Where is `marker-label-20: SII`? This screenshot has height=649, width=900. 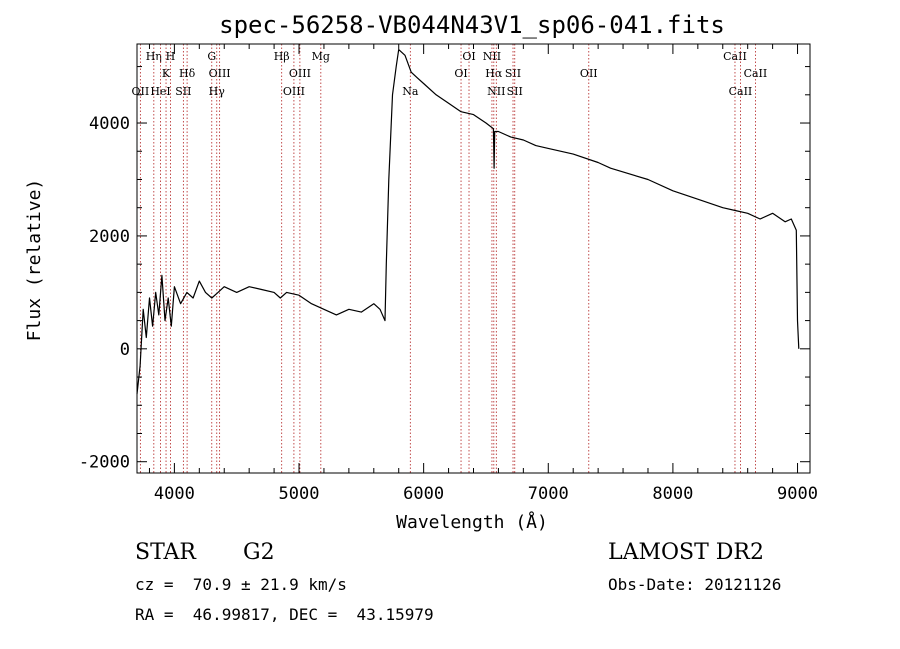
marker-label-20: SII is located at coordinates (513, 73).